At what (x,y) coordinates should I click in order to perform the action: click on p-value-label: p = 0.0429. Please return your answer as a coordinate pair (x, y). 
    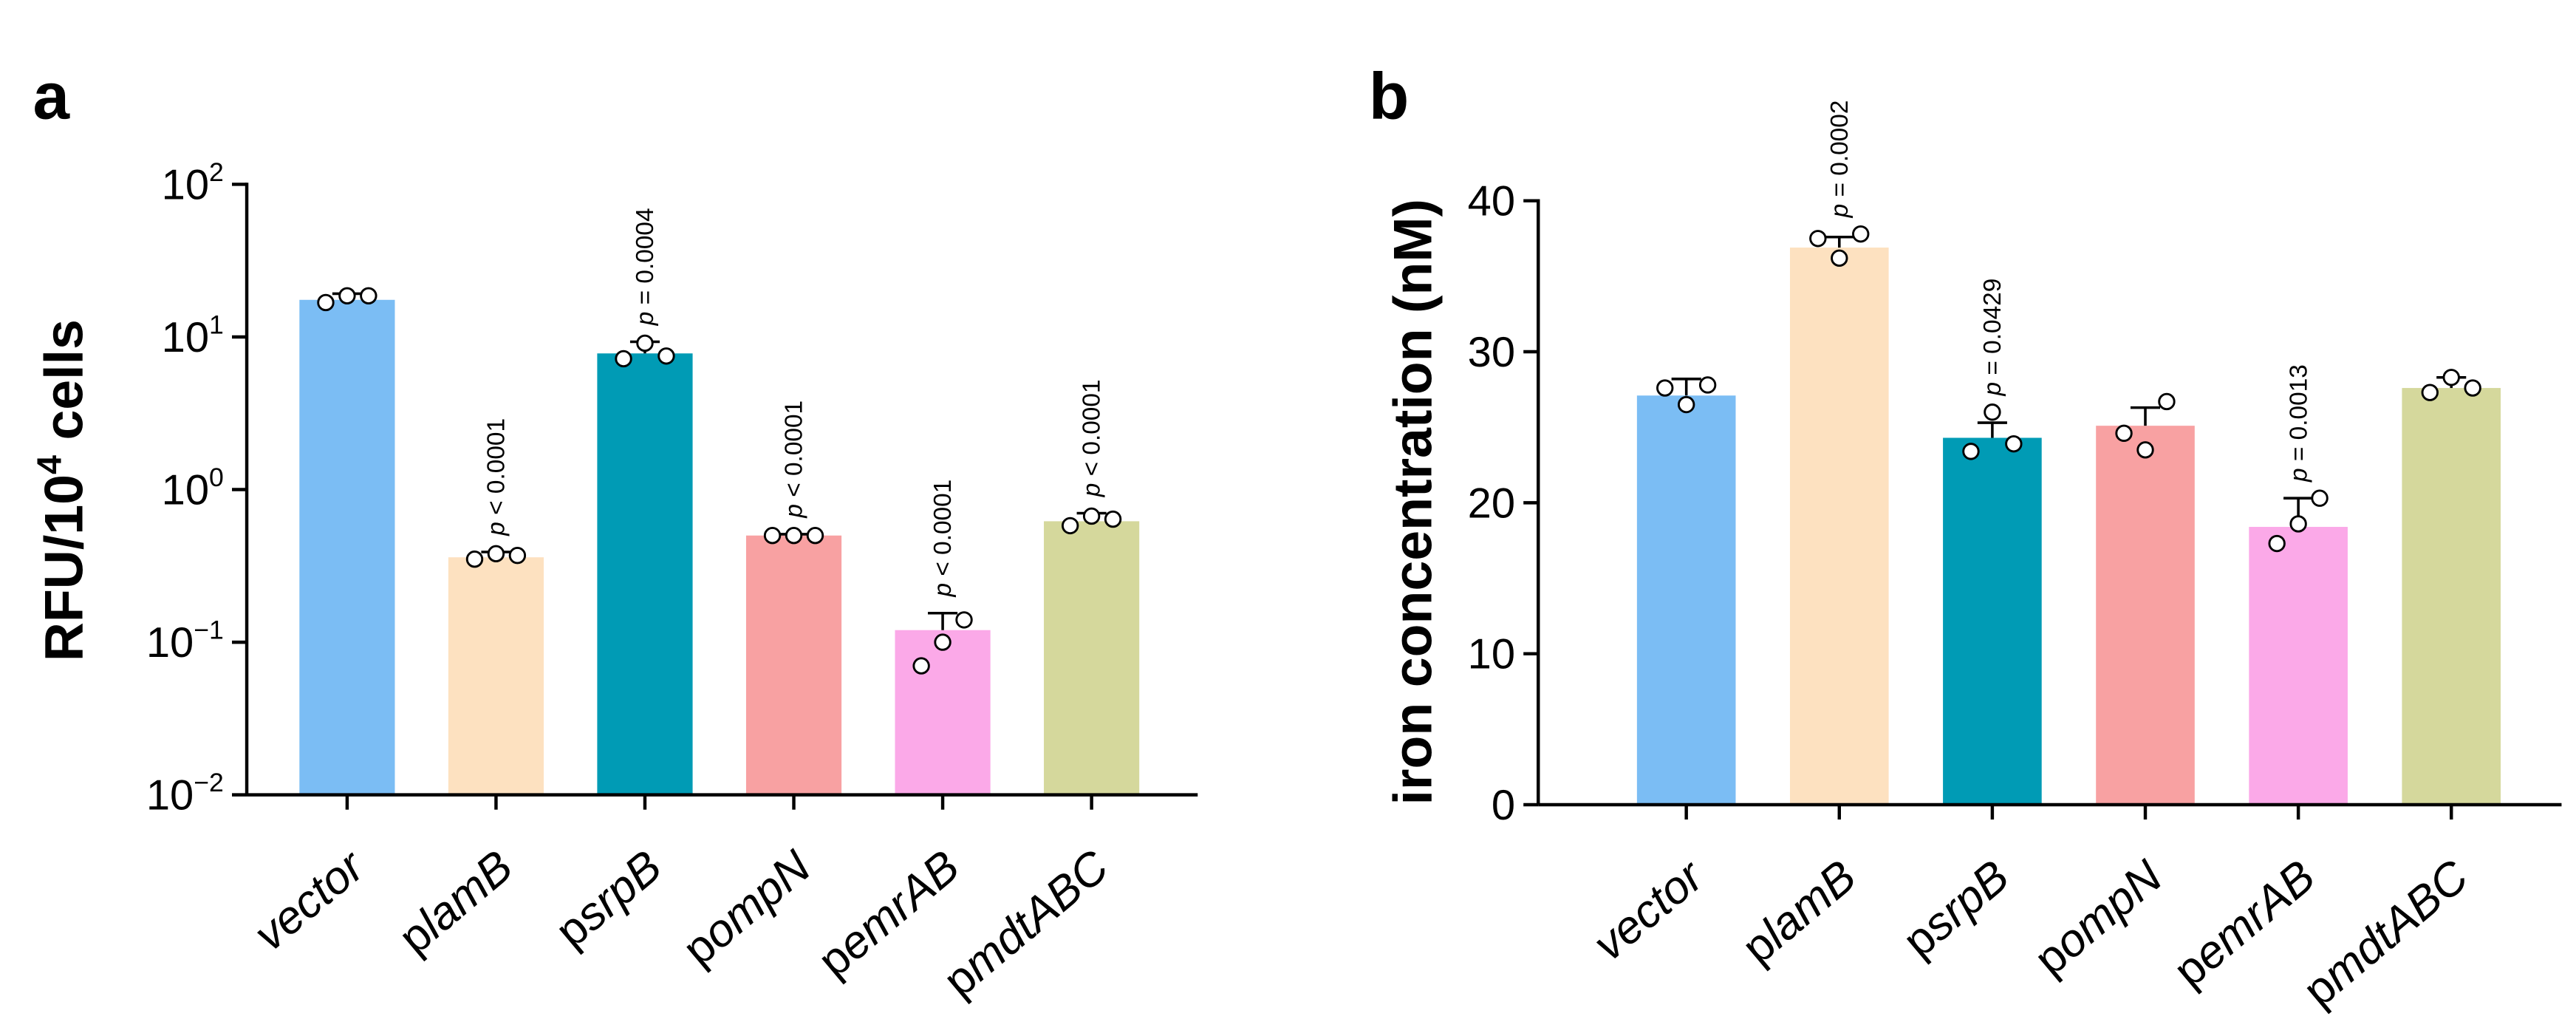
    Looking at the image, I should click on (1992, 338).